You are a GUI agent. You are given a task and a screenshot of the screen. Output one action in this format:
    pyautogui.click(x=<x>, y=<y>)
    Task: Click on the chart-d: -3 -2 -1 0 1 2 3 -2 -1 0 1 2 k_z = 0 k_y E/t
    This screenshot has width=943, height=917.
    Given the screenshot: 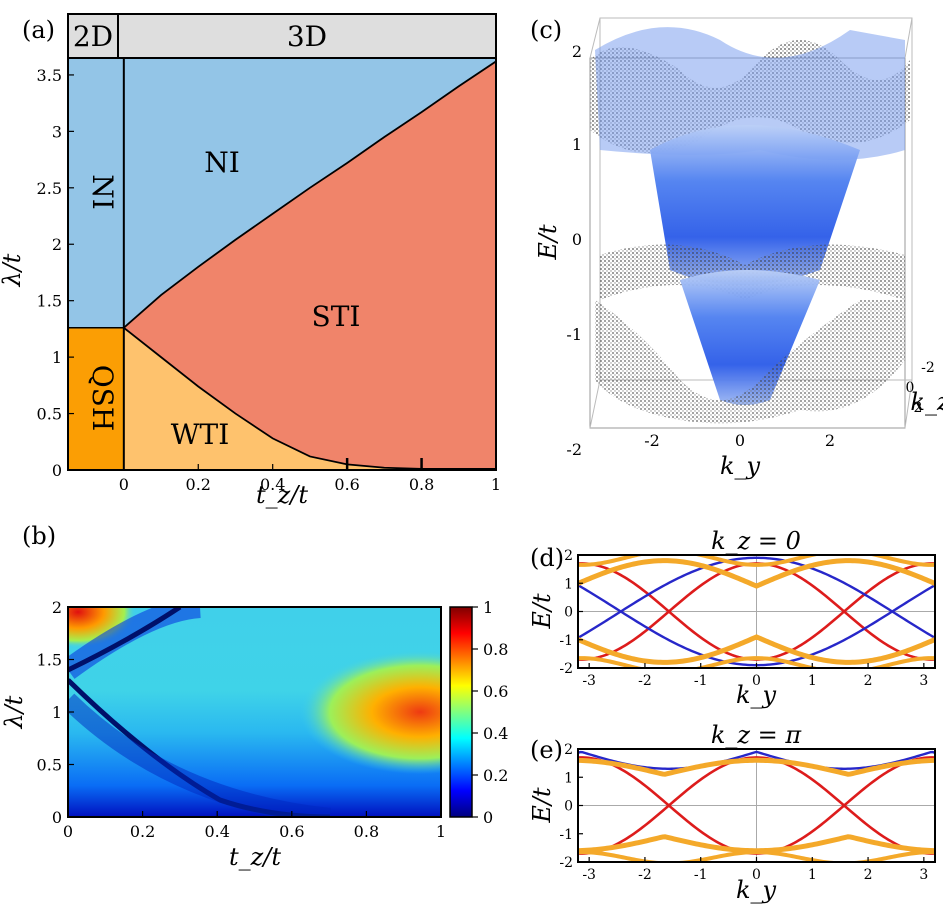 What is the action you would take?
    pyautogui.click(x=732, y=618)
    